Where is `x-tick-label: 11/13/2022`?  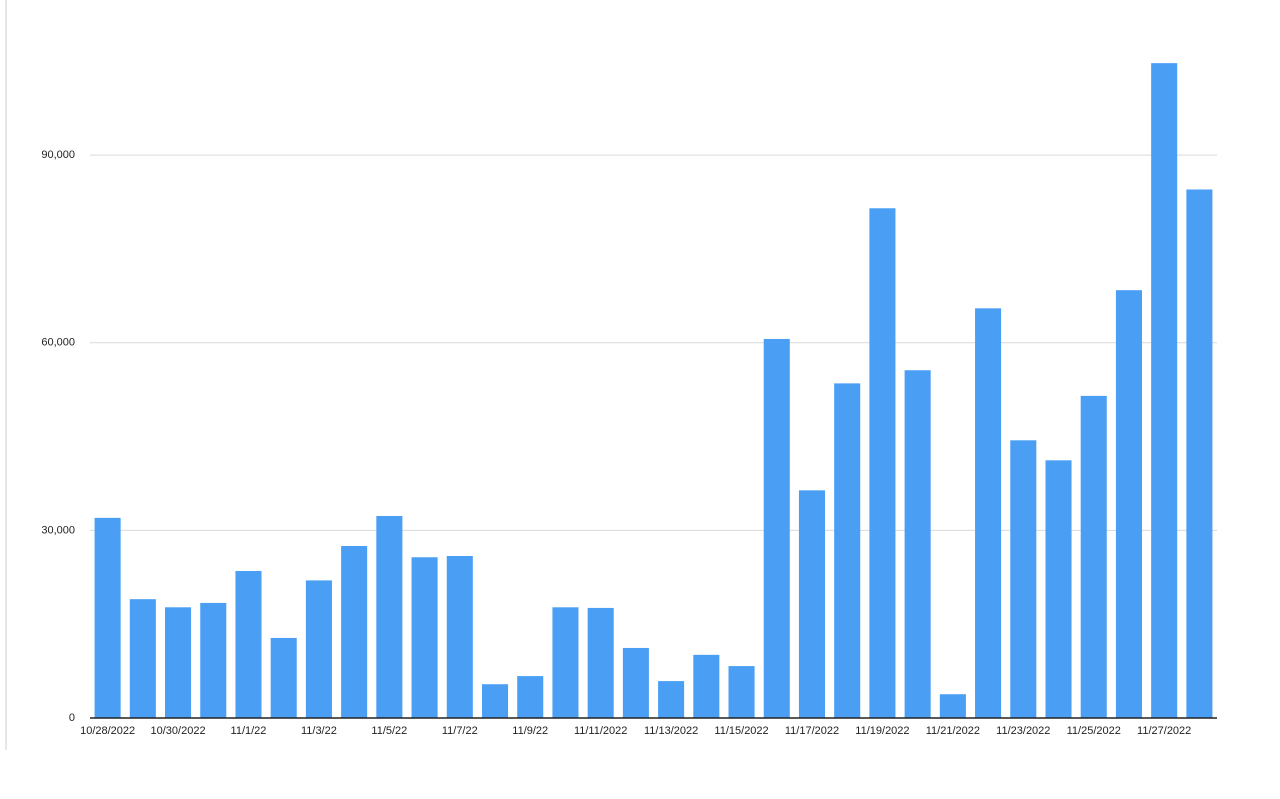
x-tick-label: 11/13/2022 is located at coordinates (671, 731).